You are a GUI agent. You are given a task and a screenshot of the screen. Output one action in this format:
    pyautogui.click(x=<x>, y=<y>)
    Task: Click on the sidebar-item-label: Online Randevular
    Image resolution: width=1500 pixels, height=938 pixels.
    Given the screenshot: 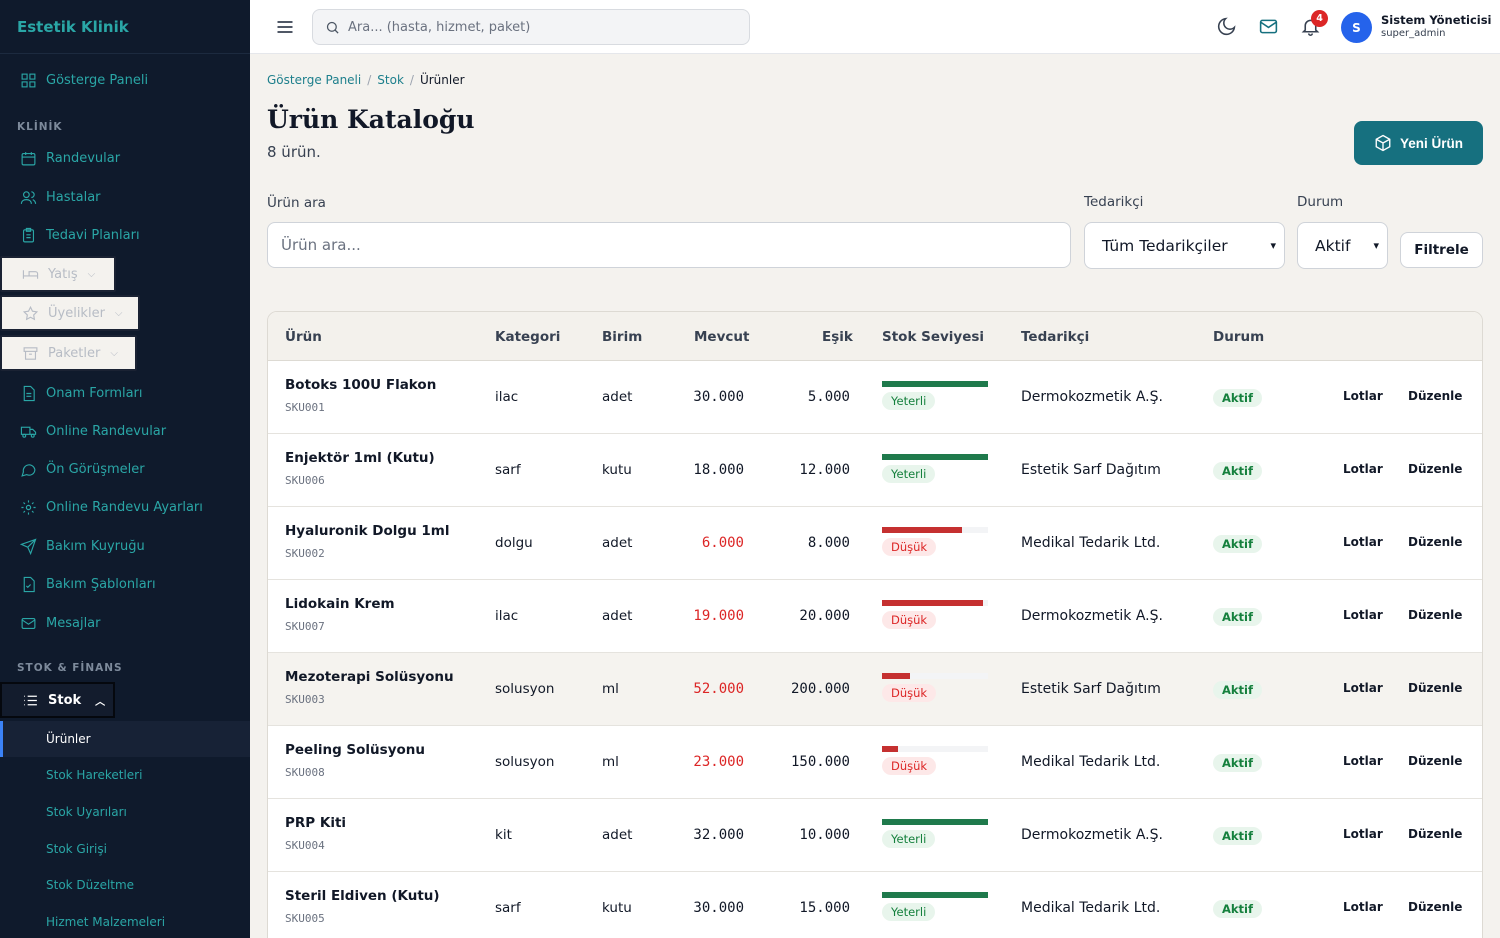 What is the action you would take?
    pyautogui.click(x=106, y=431)
    